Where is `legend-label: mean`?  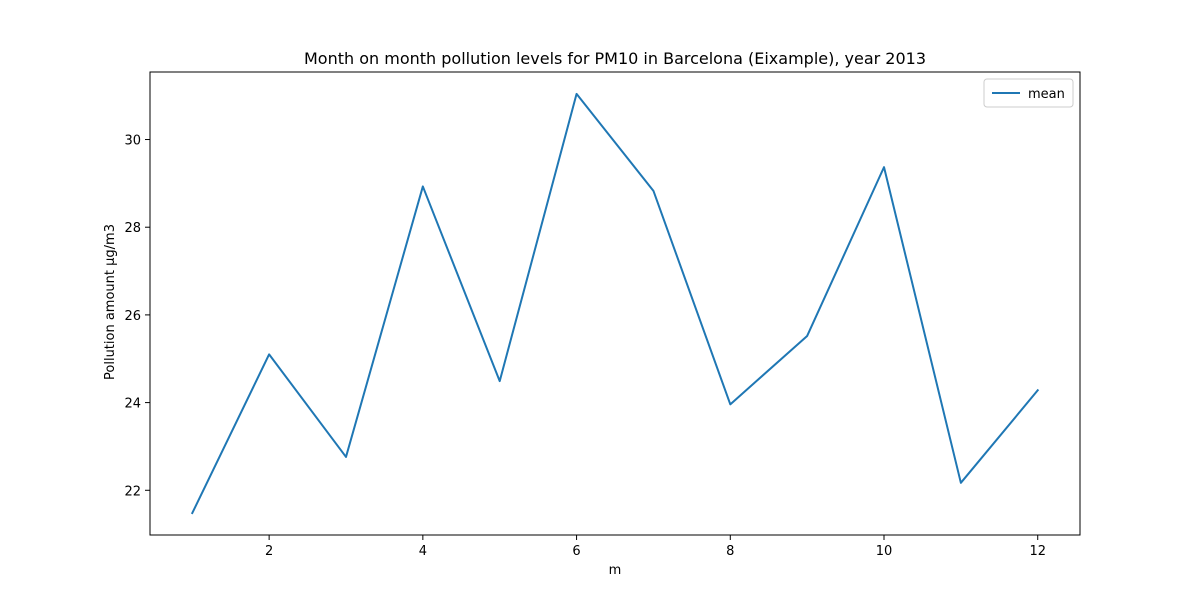 legend-label: mean is located at coordinates (1046, 94).